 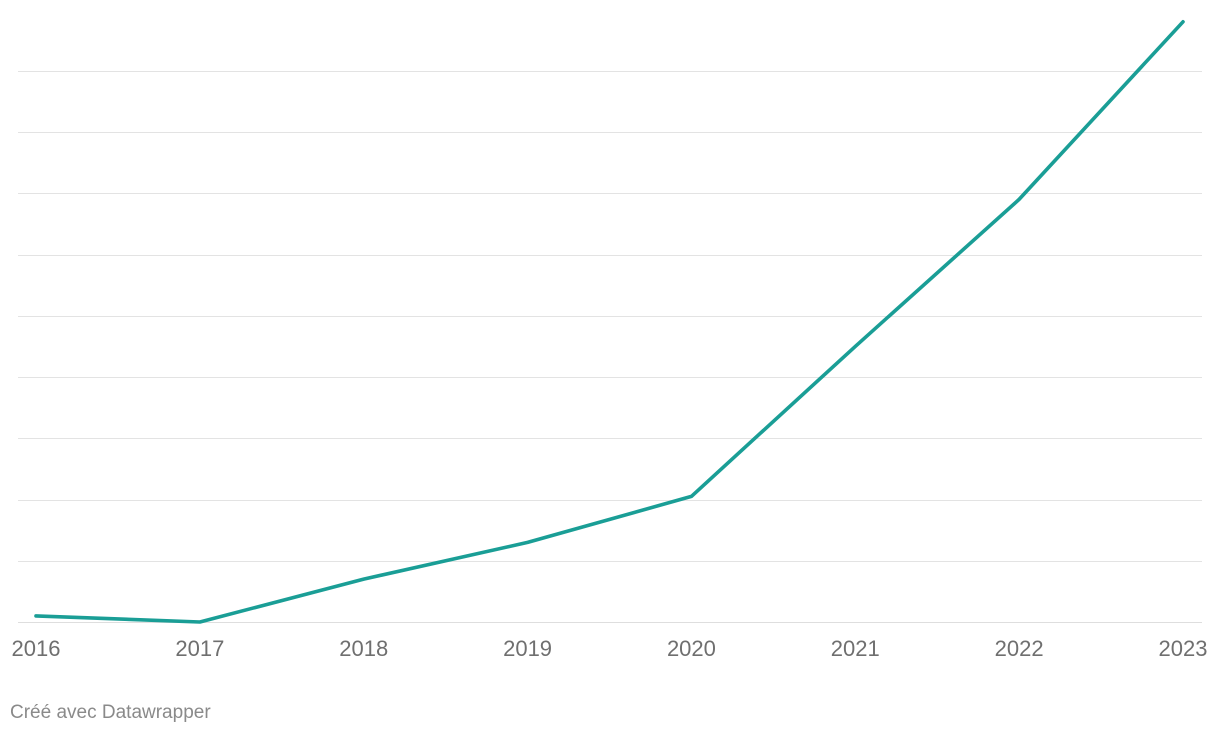 I want to click on x-tick-label: 2022, so click(x=1019, y=648).